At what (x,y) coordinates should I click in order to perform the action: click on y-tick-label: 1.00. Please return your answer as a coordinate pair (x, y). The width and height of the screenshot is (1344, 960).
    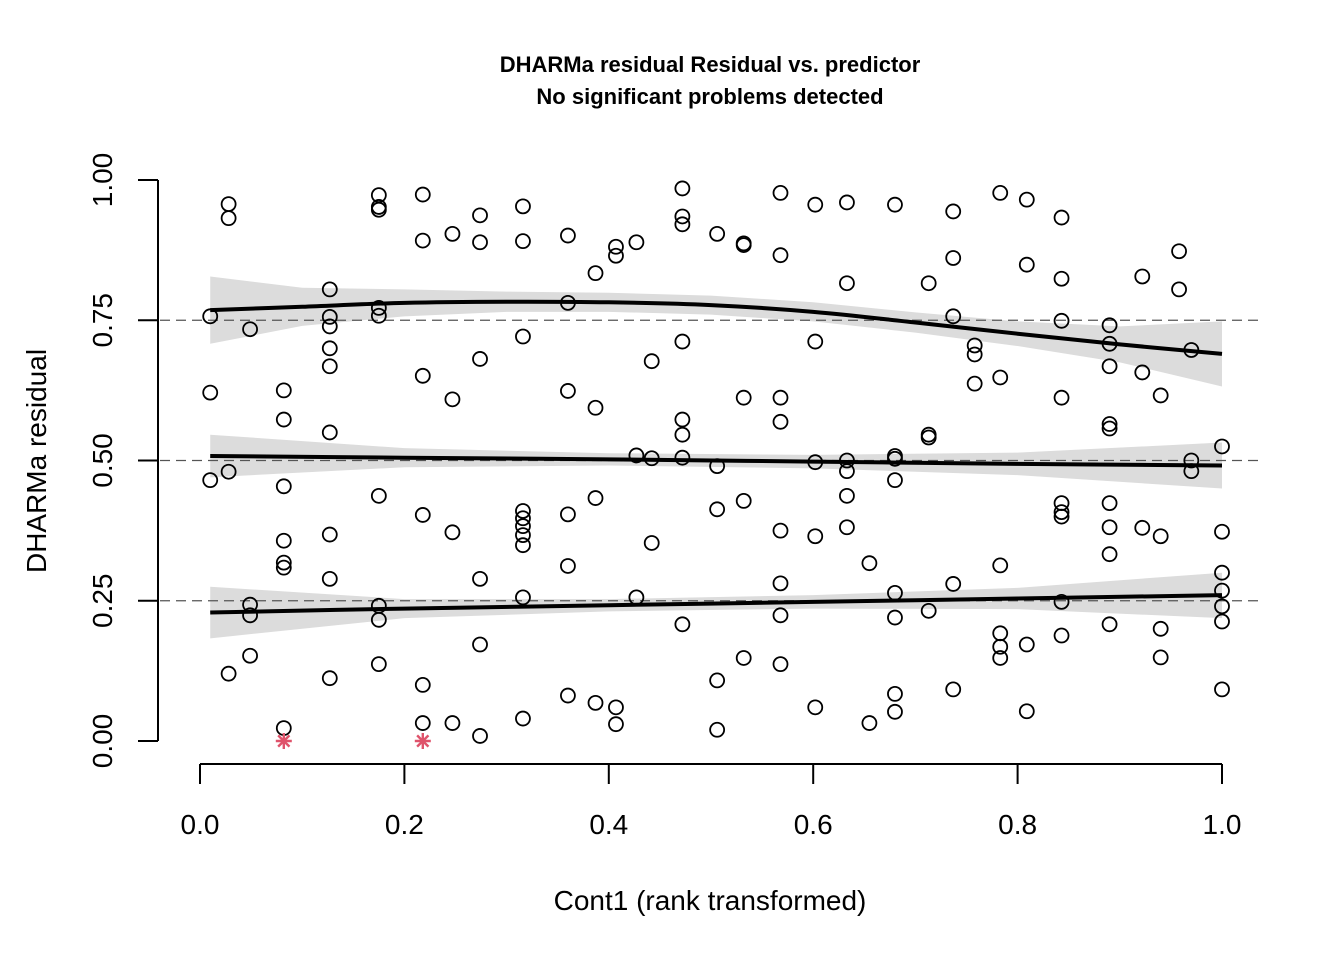
    Looking at the image, I should click on (102, 180).